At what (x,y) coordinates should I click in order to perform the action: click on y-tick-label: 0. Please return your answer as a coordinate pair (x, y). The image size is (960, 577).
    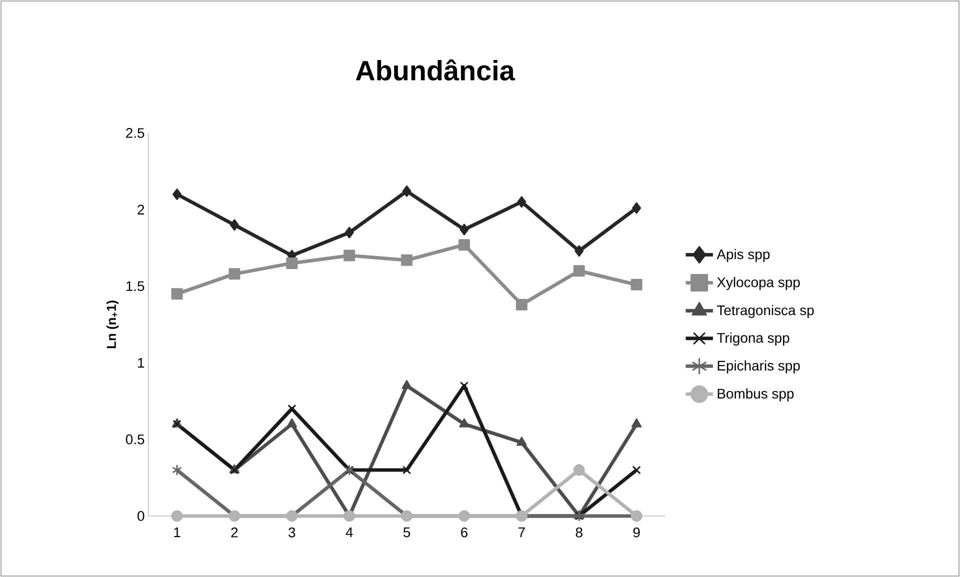
    Looking at the image, I should click on (141, 516).